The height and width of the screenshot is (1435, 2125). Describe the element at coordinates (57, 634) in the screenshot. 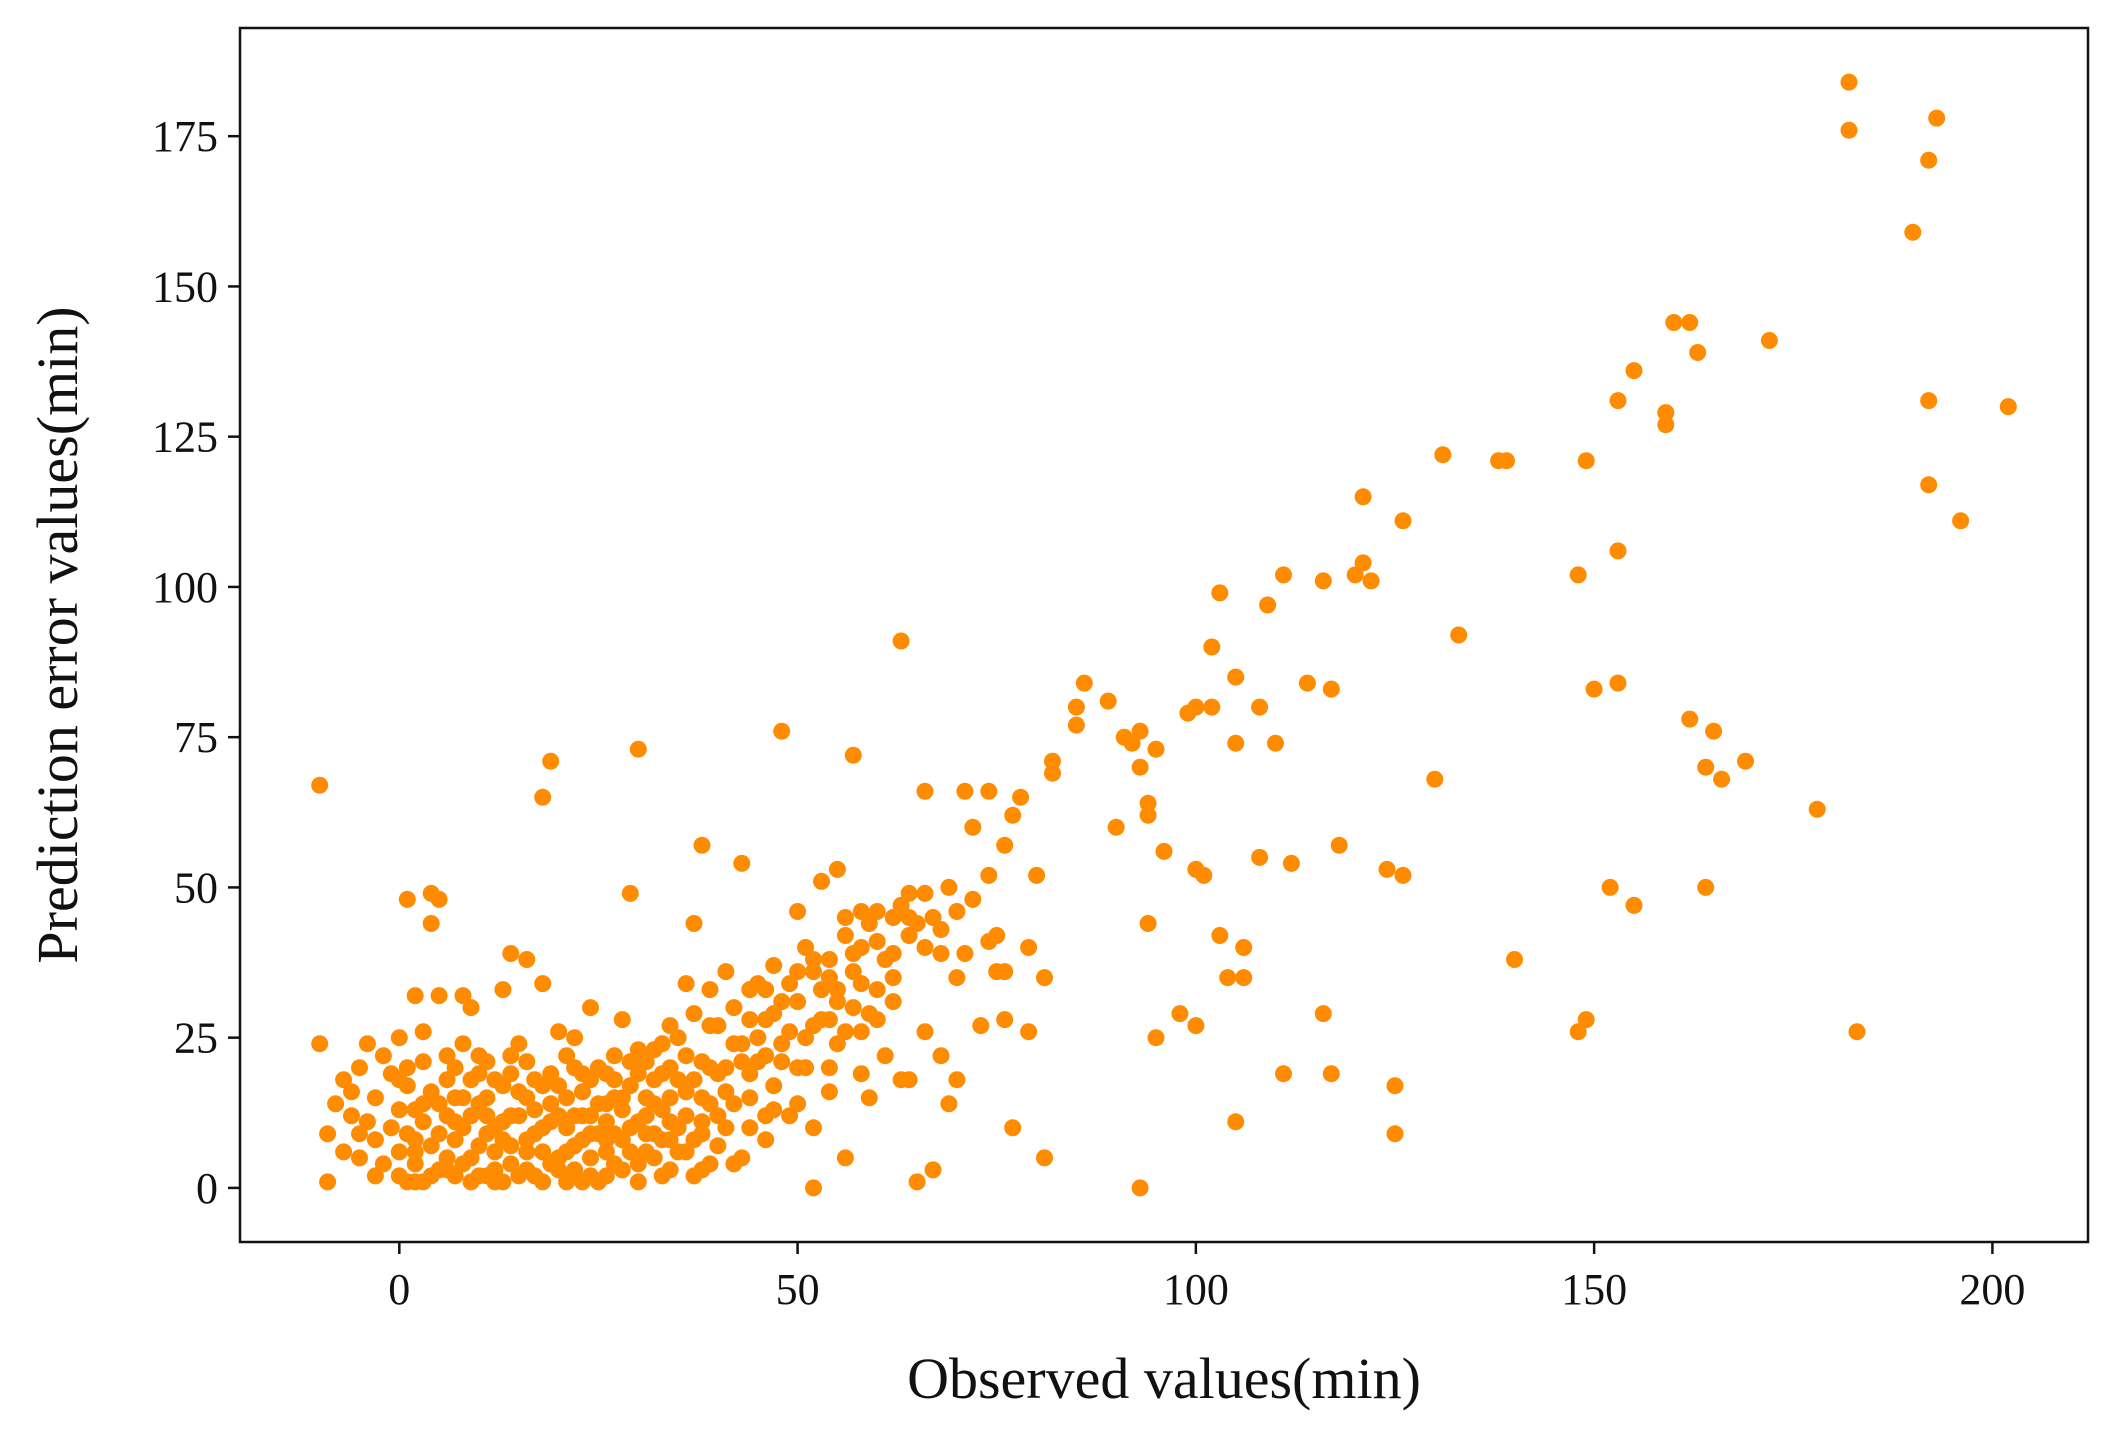

I see `y-axis-label: Prediction error values(min)` at that location.